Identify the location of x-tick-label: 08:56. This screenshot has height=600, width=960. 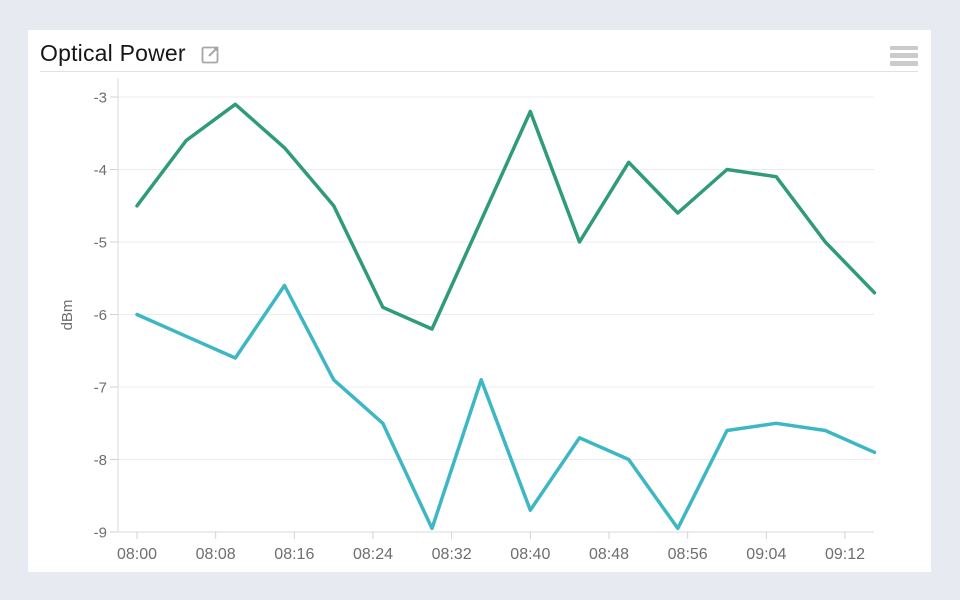
(688, 554).